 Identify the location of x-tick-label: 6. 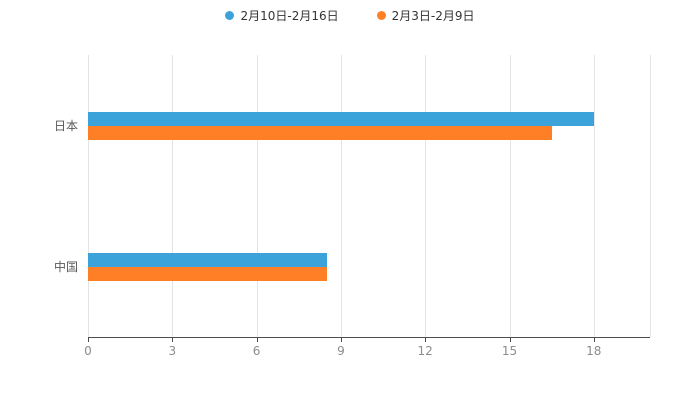
(256, 351).